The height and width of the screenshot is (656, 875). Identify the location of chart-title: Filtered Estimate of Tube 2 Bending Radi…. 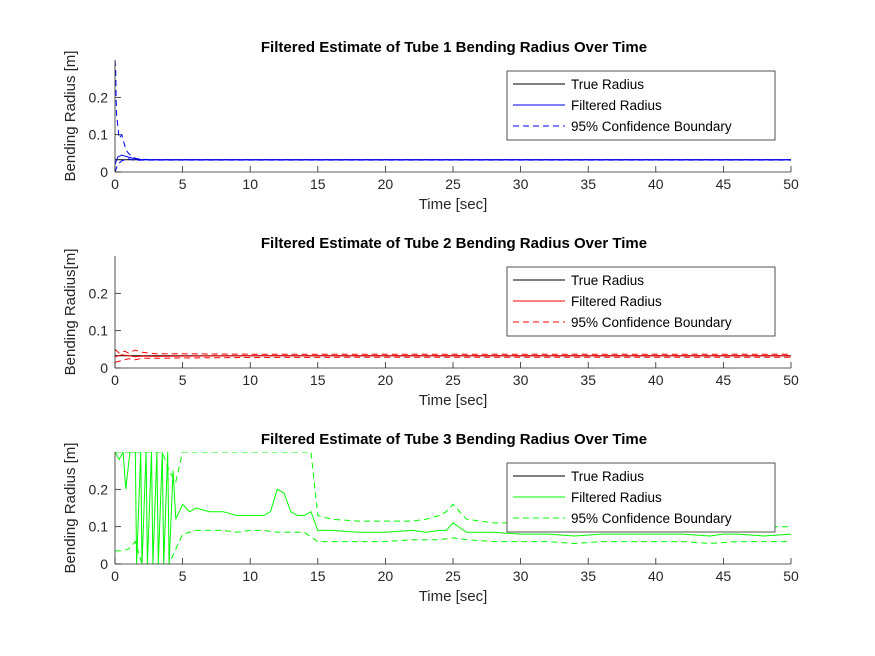
(454, 243).